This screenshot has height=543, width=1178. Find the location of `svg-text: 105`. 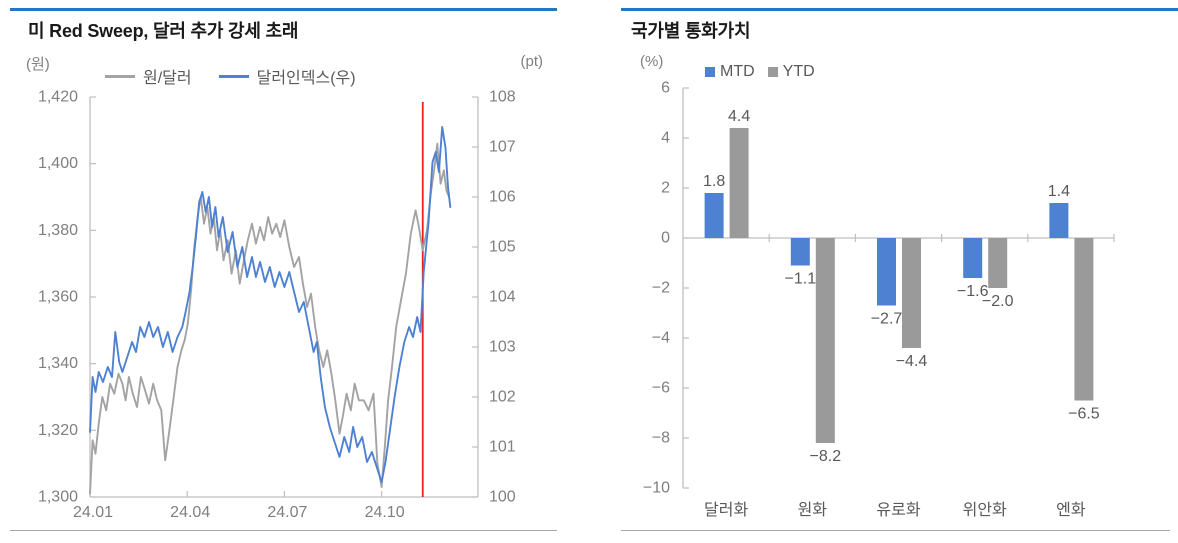

svg-text: 105 is located at coordinates (502, 247).